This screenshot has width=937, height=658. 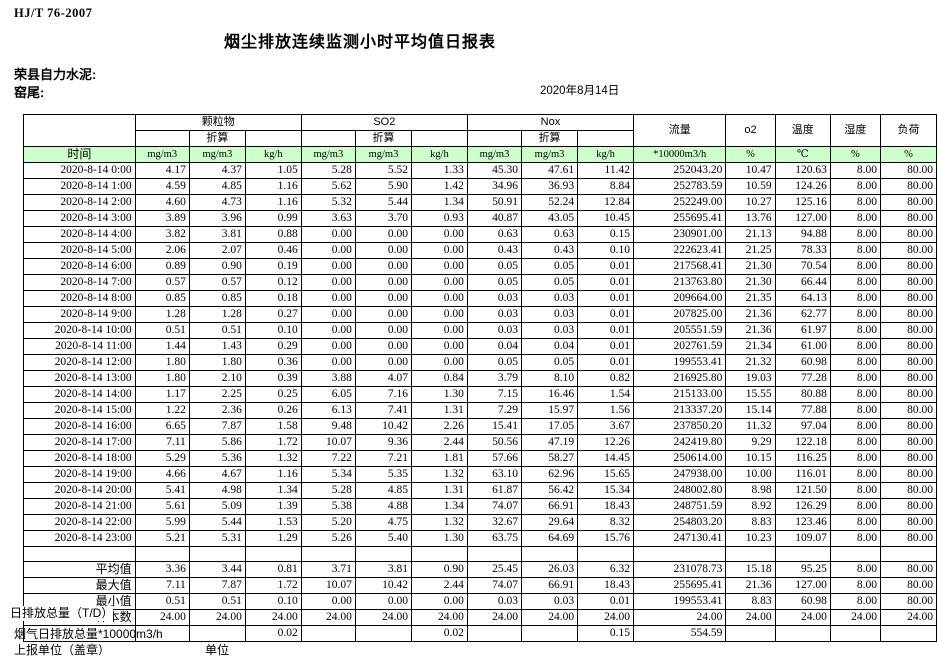 I want to click on cell-flow: 554.59, so click(x=679, y=633).